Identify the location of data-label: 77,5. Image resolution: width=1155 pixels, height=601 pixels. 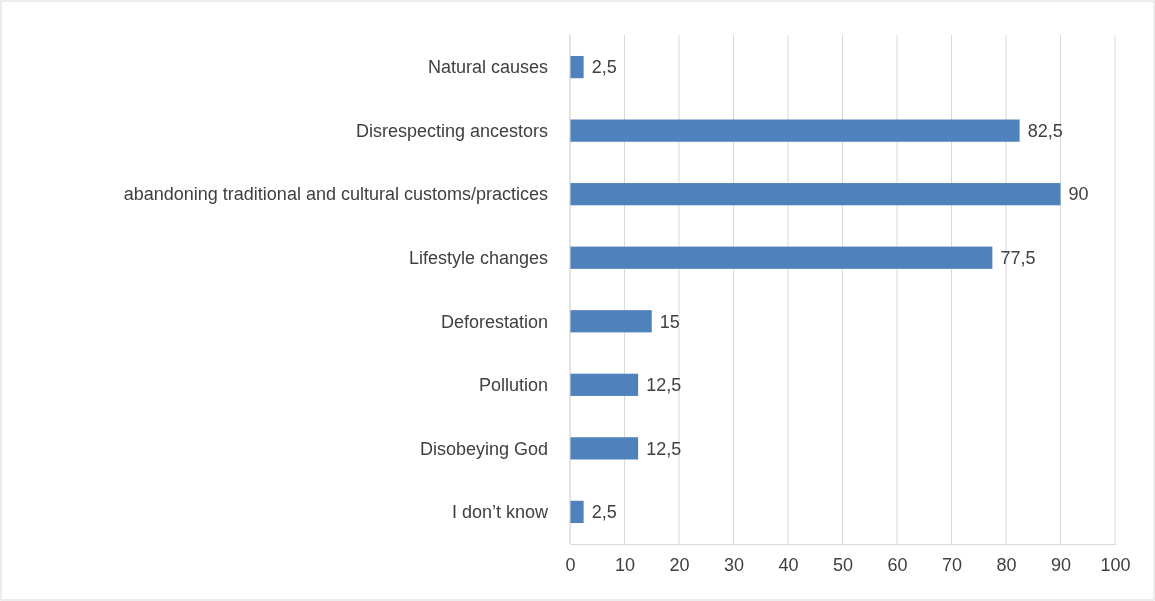
(1018, 258).